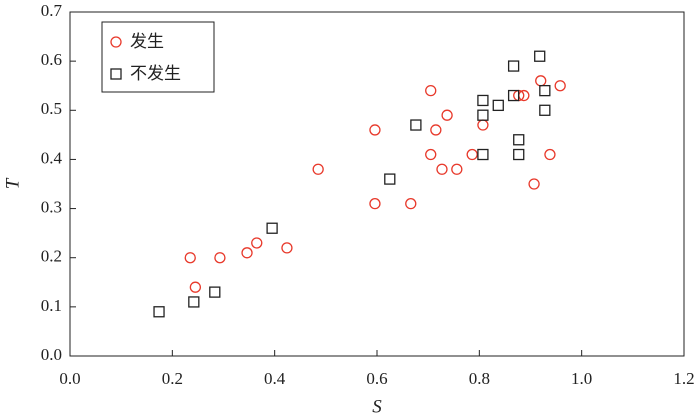 This screenshot has height=420, width=700. Describe the element at coordinates (51, 354) in the screenshot. I see `y-tick-label: 0.0` at that location.